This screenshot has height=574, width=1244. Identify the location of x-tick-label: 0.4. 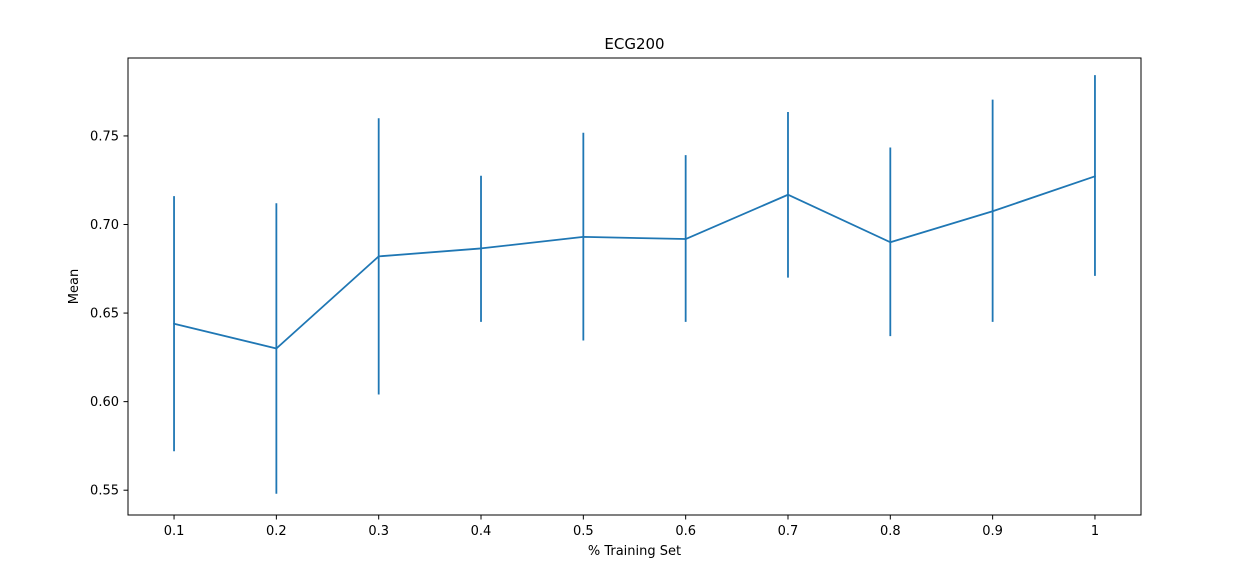
(481, 531).